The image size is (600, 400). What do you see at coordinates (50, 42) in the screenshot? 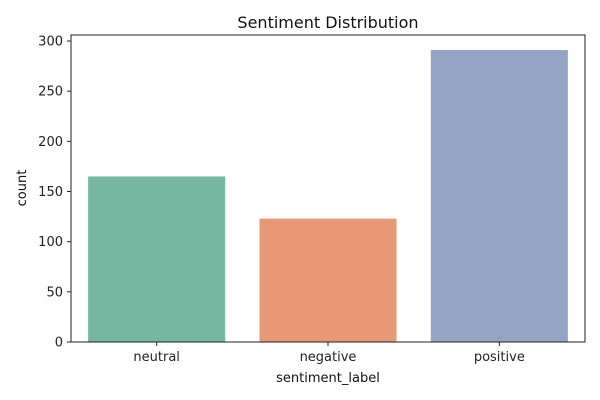
I see `y-tick-label-300: 300` at bounding box center [50, 42].